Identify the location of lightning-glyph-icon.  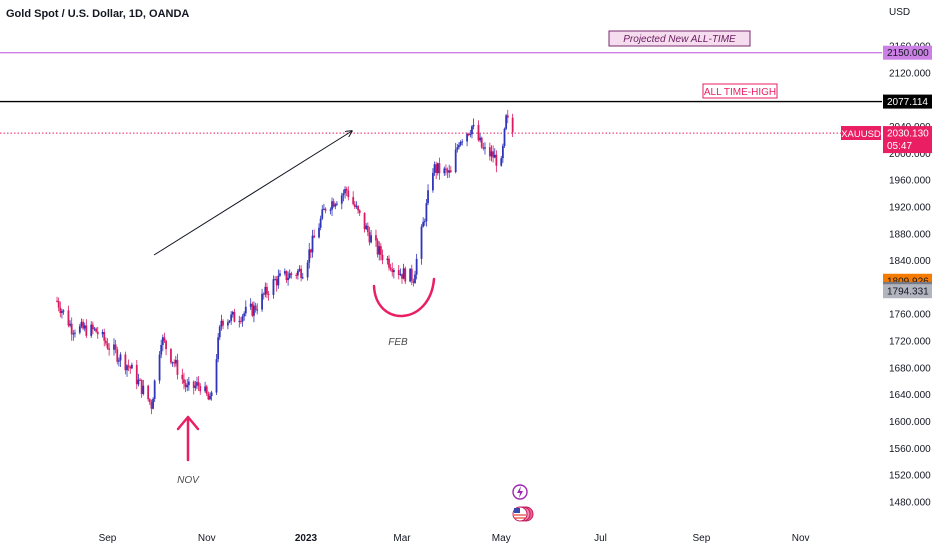
(520, 492).